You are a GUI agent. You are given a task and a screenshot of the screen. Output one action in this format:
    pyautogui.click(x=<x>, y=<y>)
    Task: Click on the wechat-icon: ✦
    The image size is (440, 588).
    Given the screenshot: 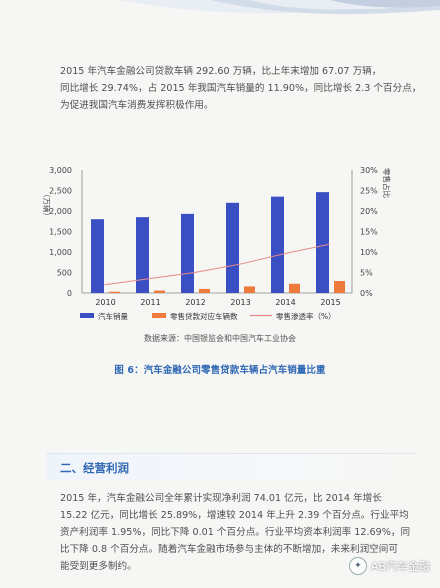 What is the action you would take?
    pyautogui.click(x=357, y=566)
    